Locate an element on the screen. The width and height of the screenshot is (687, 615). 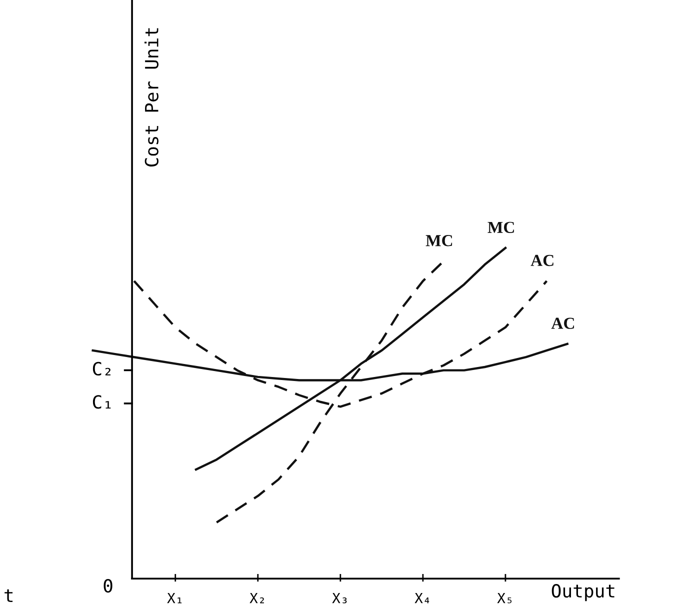
annotation: C₂ is located at coordinates (101, 369).